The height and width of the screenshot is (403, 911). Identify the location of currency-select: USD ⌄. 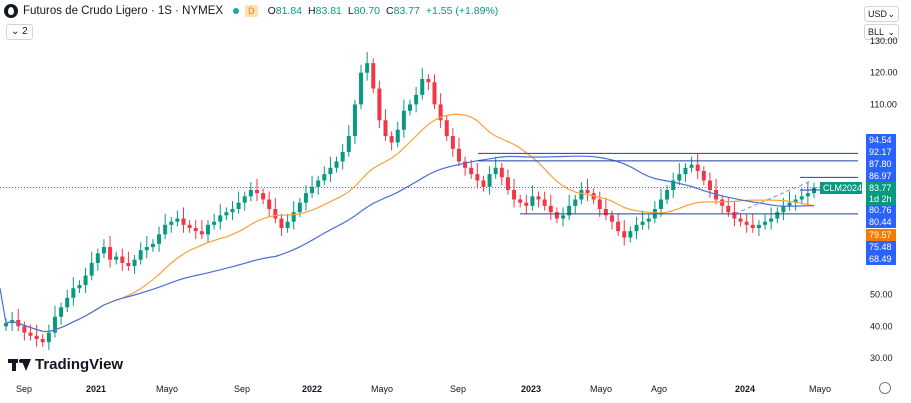
(881, 14).